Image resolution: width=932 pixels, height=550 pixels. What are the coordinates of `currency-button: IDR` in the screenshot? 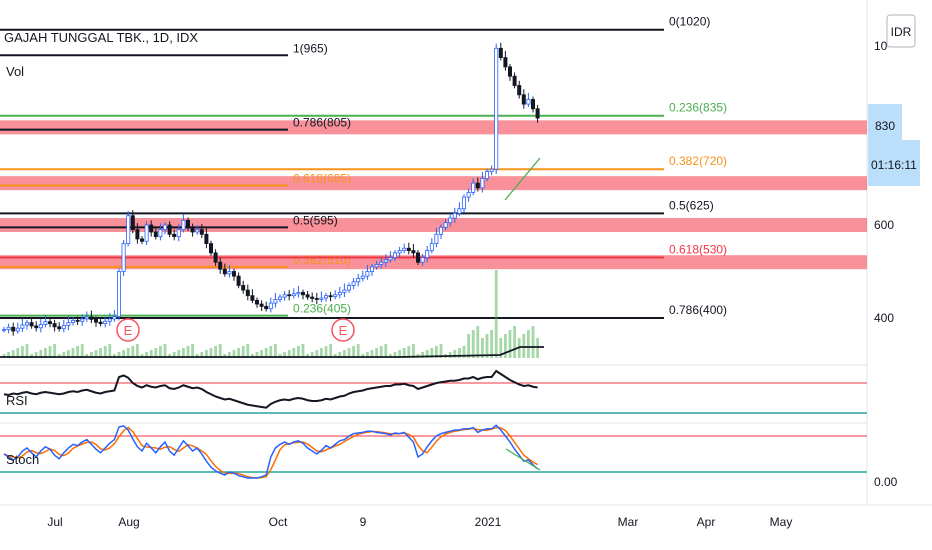 It's located at (901, 31).